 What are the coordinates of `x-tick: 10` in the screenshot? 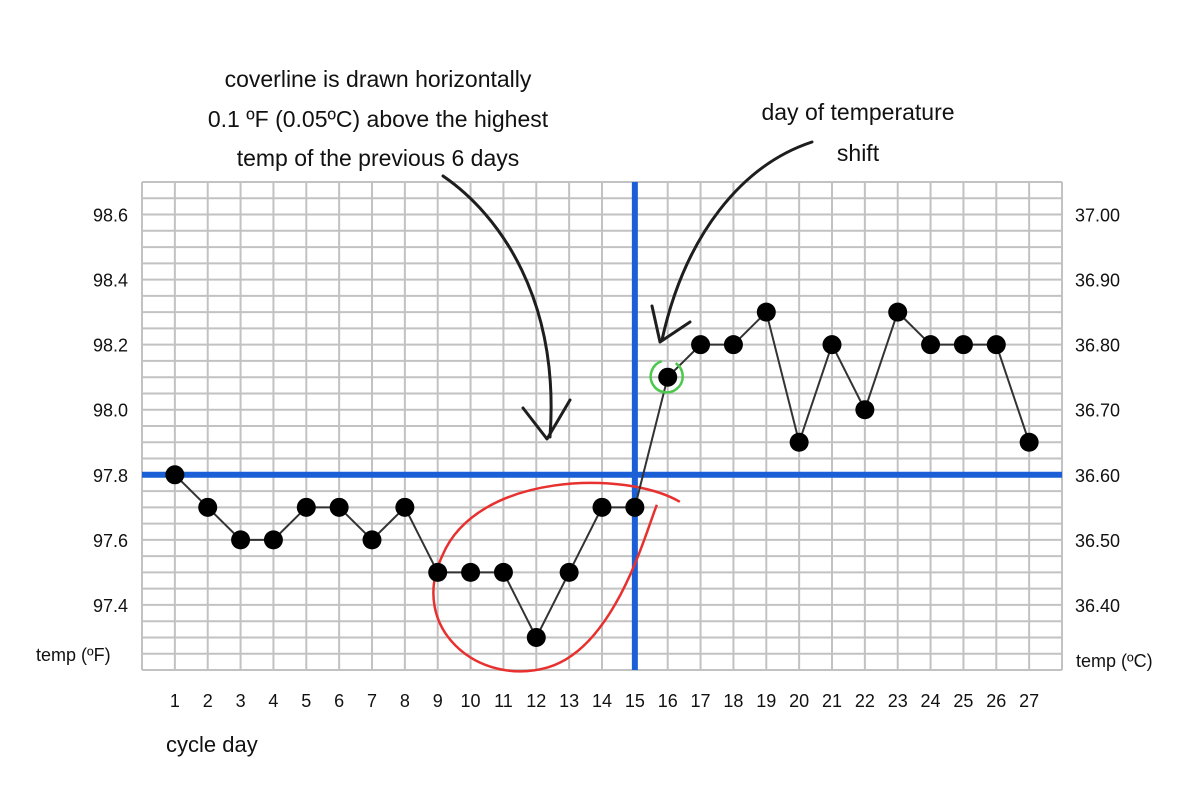 It's located at (471, 701).